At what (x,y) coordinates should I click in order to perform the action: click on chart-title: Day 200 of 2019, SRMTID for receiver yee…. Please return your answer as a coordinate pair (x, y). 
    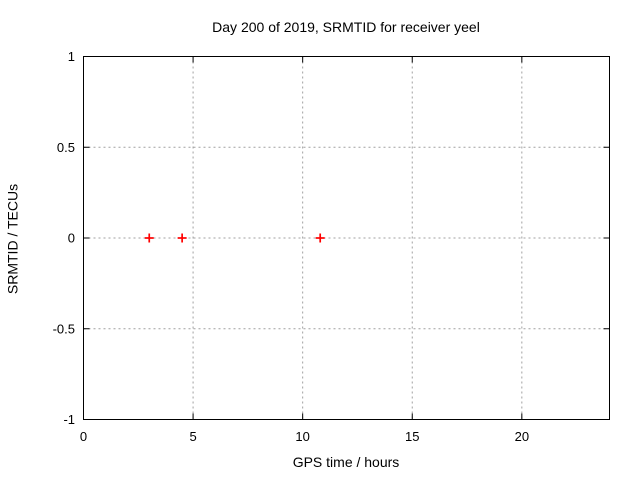
    Looking at the image, I should click on (346, 27).